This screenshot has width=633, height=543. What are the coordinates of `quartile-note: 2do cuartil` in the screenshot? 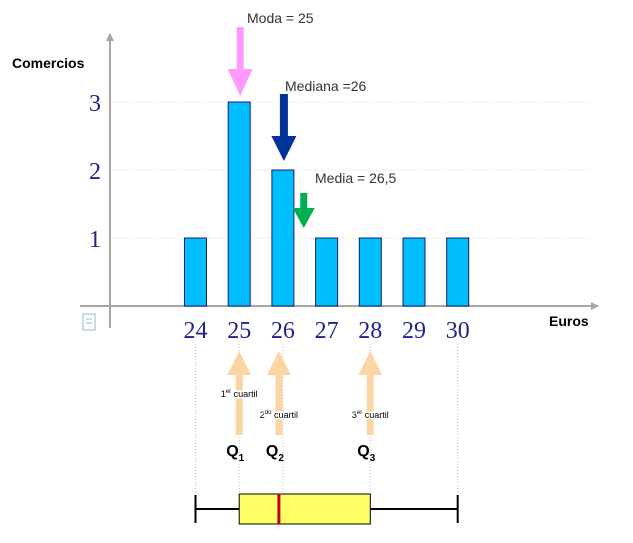 It's located at (279, 415).